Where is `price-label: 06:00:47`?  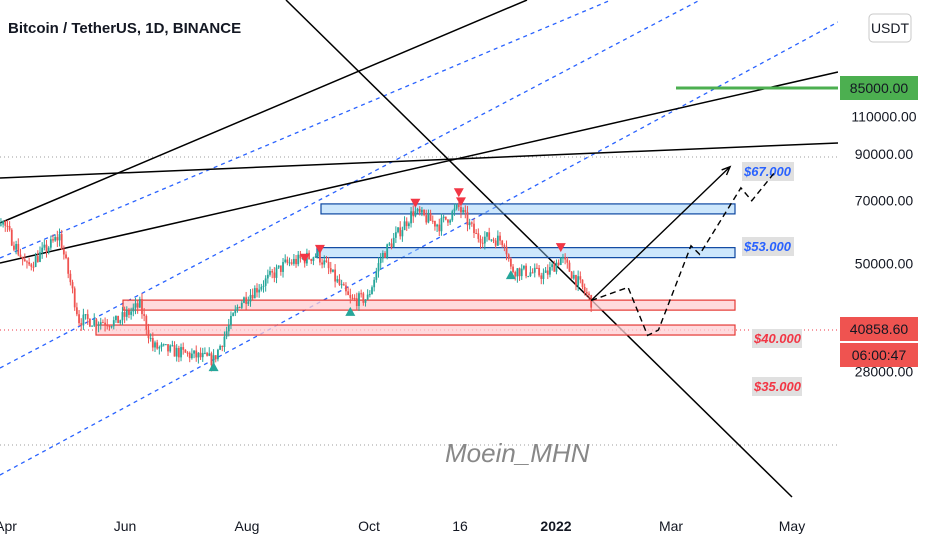 price-label: 06:00:47 is located at coordinates (879, 355).